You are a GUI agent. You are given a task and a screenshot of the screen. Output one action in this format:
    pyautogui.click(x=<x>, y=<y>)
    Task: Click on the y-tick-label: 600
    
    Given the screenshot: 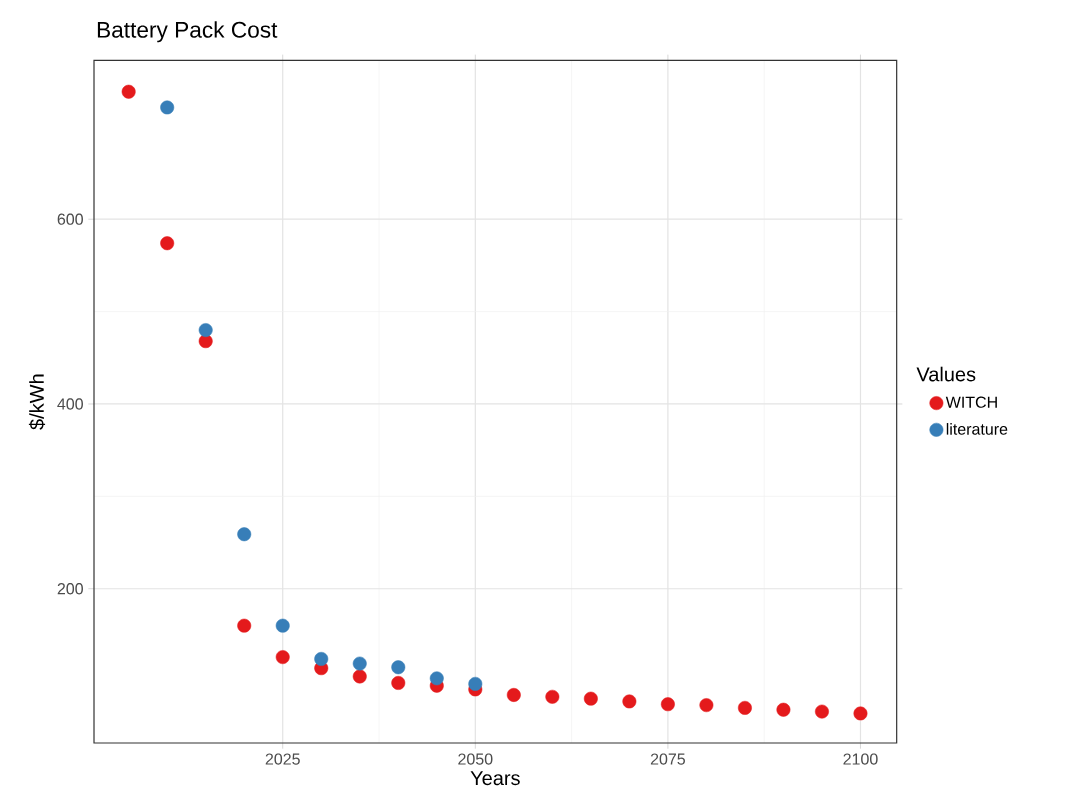 What is the action you would take?
    pyautogui.click(x=70, y=219)
    